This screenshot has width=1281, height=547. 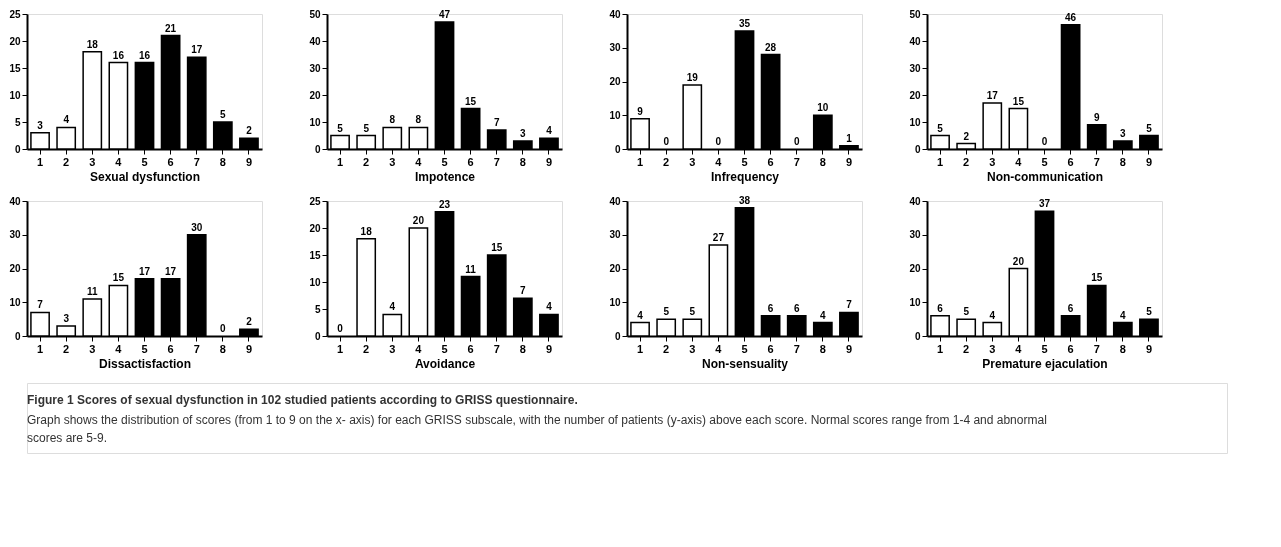 I want to click on data-label: 27, so click(x=718, y=237).